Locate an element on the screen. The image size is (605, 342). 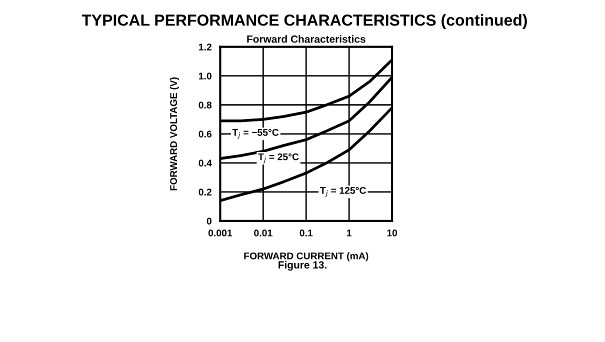
x-tick-label: 0.1 is located at coordinates (306, 233).